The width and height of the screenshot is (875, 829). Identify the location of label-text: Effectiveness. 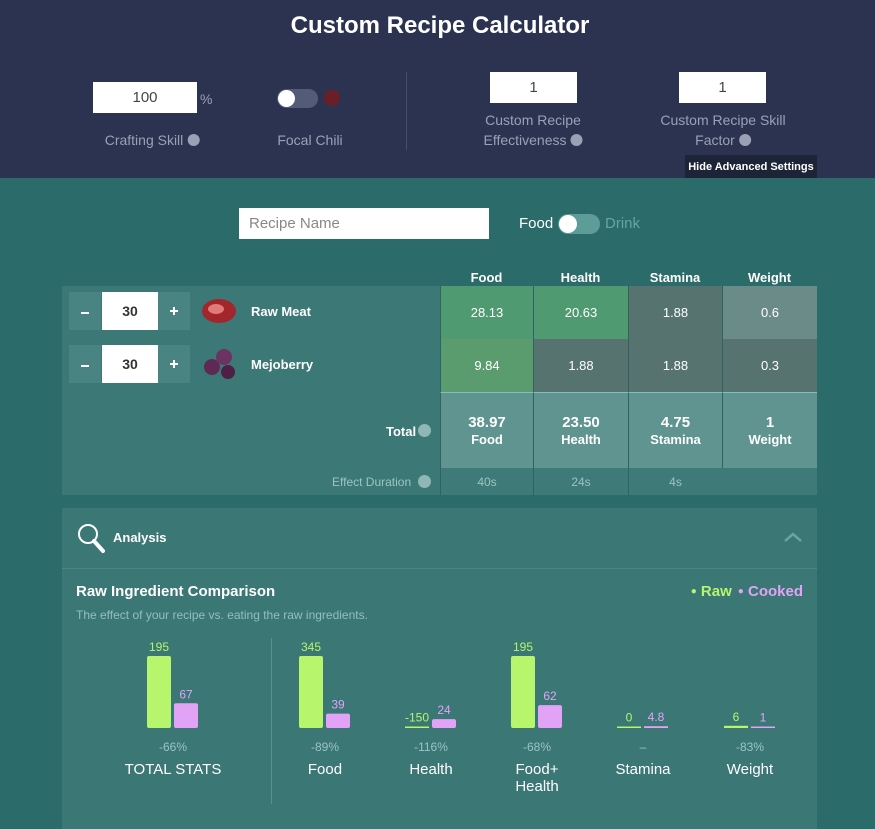
(525, 140).